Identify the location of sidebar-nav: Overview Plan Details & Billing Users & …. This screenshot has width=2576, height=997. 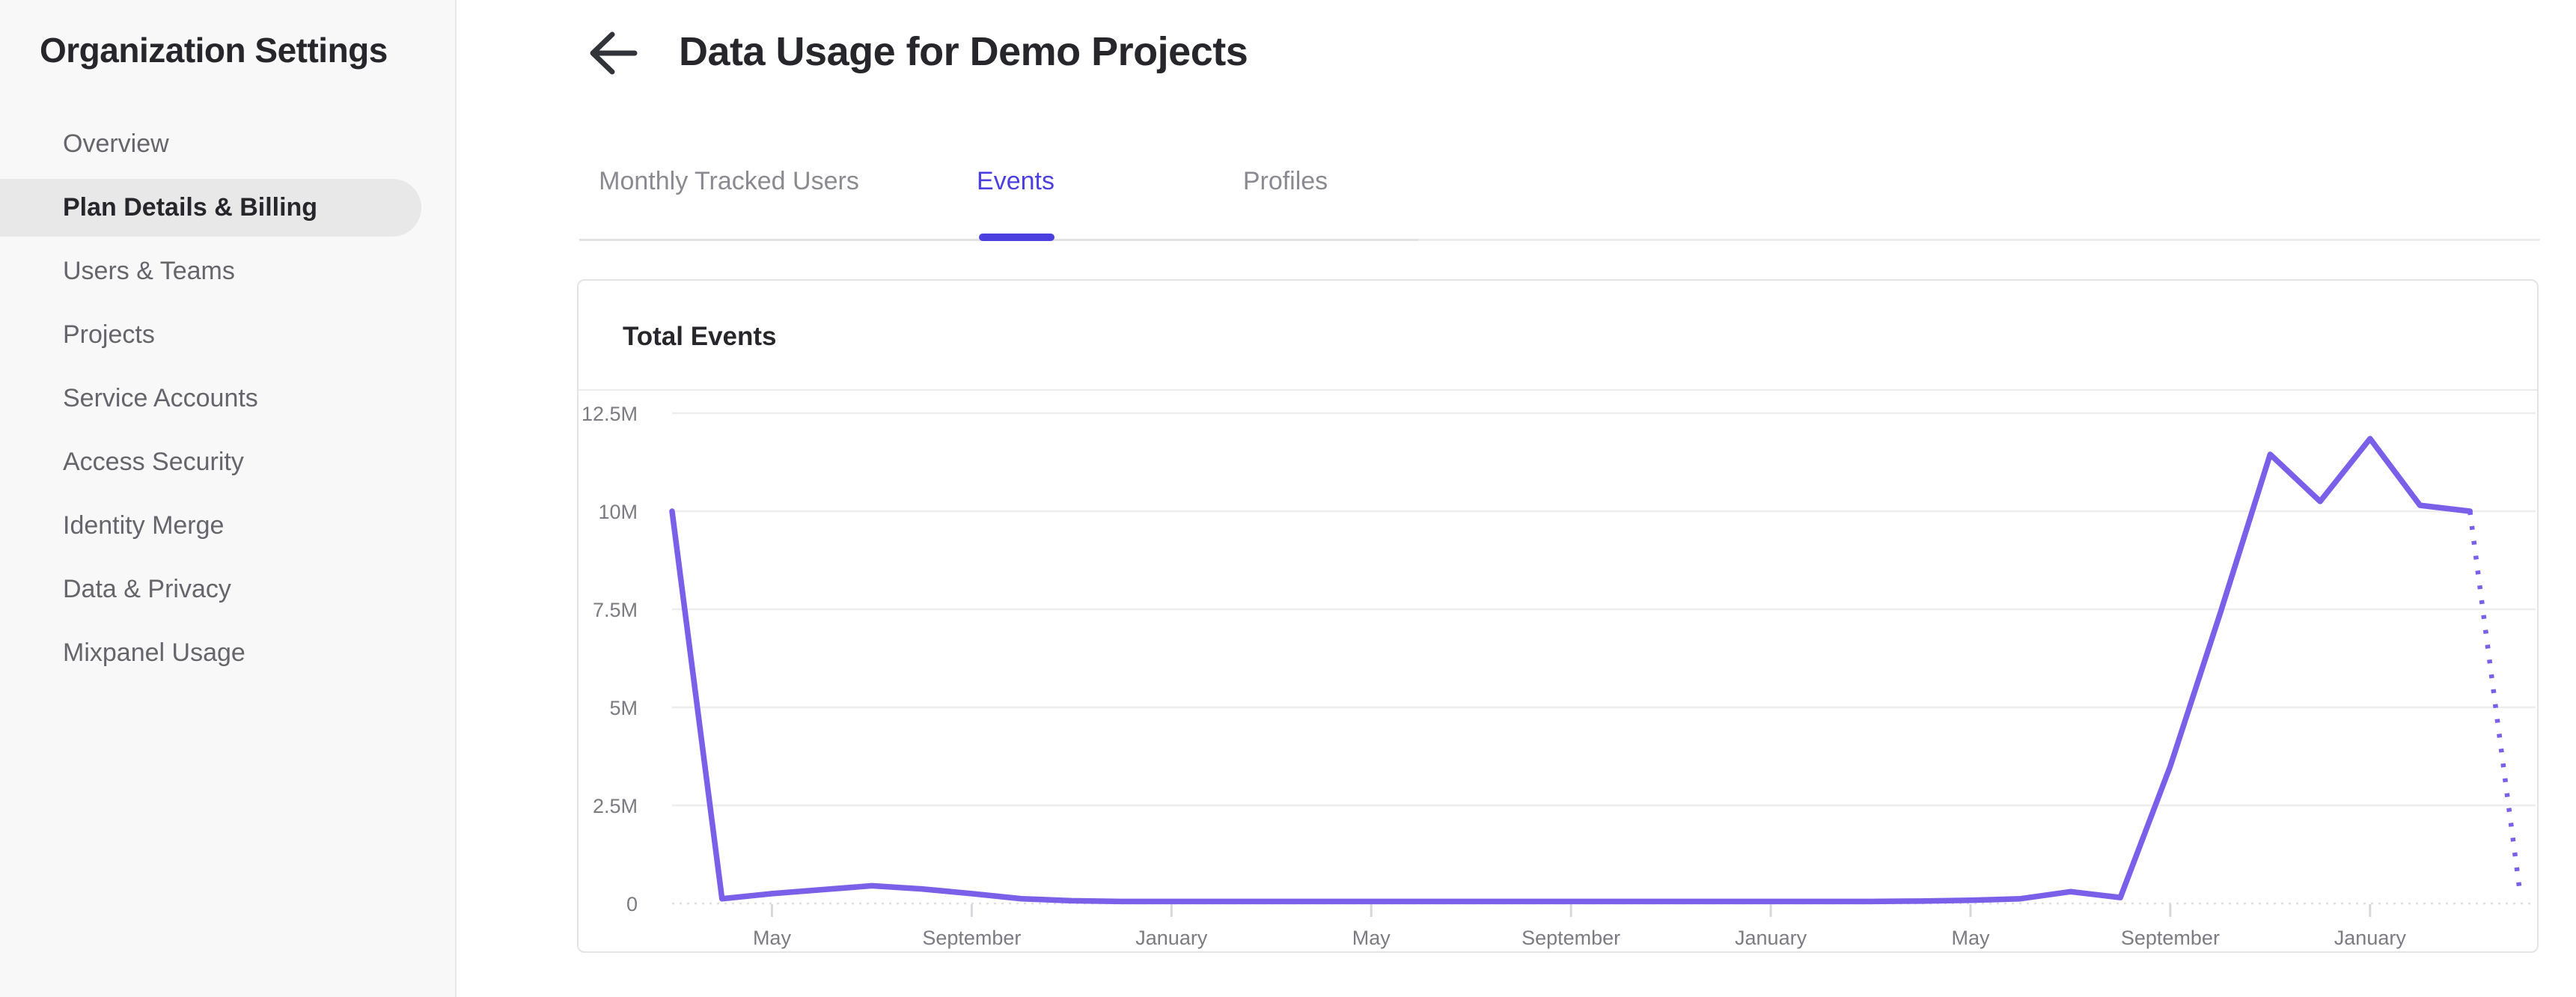
(228, 398).